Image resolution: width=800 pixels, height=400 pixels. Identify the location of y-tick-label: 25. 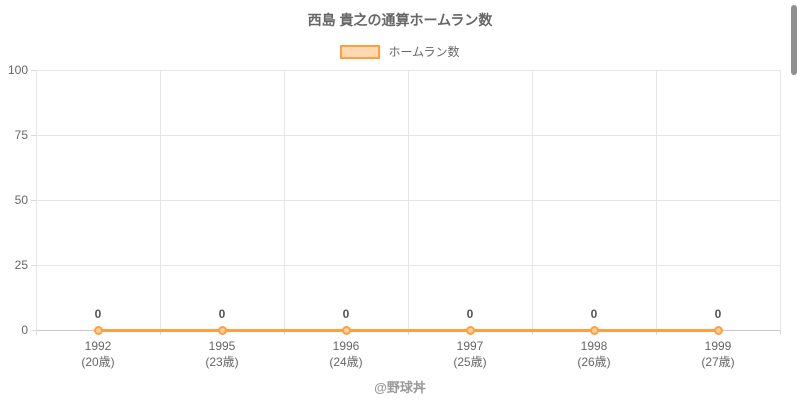
(21, 265).